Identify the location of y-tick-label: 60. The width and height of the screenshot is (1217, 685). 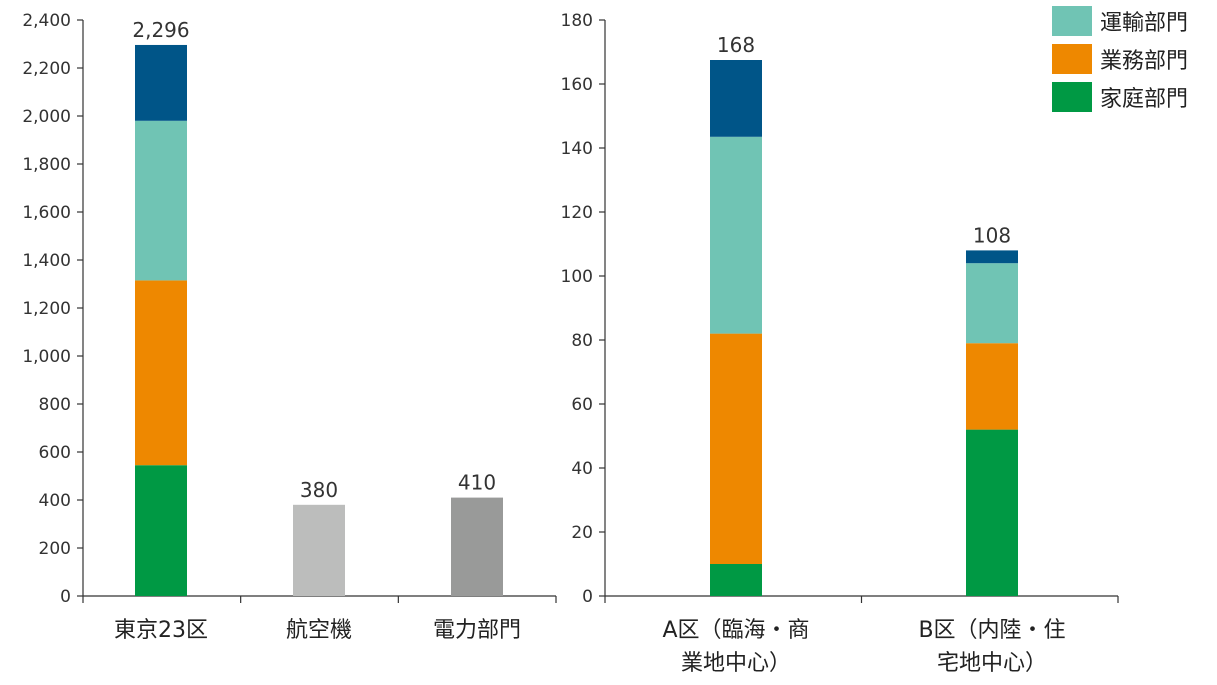
(582, 405).